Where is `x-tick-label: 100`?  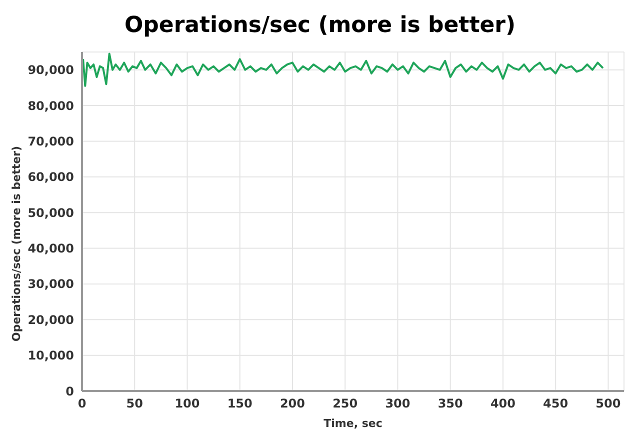 x-tick-label: 100 is located at coordinates (187, 403).